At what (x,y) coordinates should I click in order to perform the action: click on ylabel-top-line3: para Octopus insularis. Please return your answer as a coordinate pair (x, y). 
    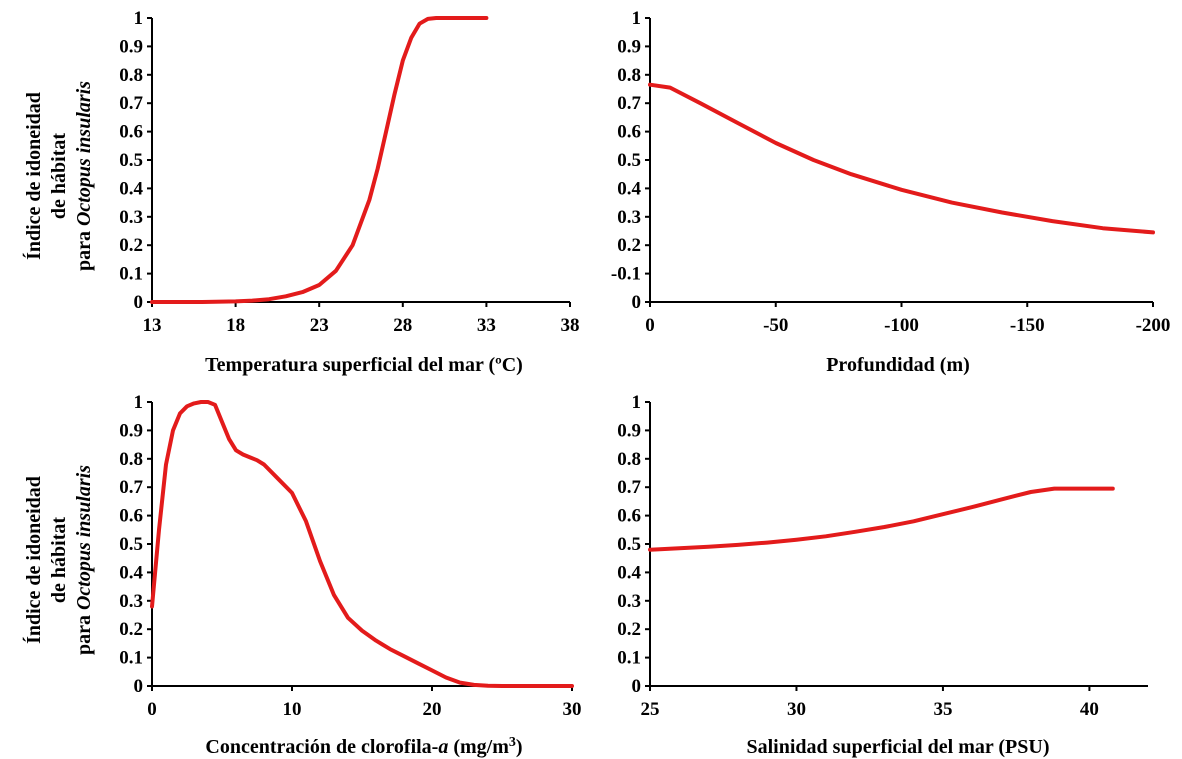
    Looking at the image, I should click on (84, 176).